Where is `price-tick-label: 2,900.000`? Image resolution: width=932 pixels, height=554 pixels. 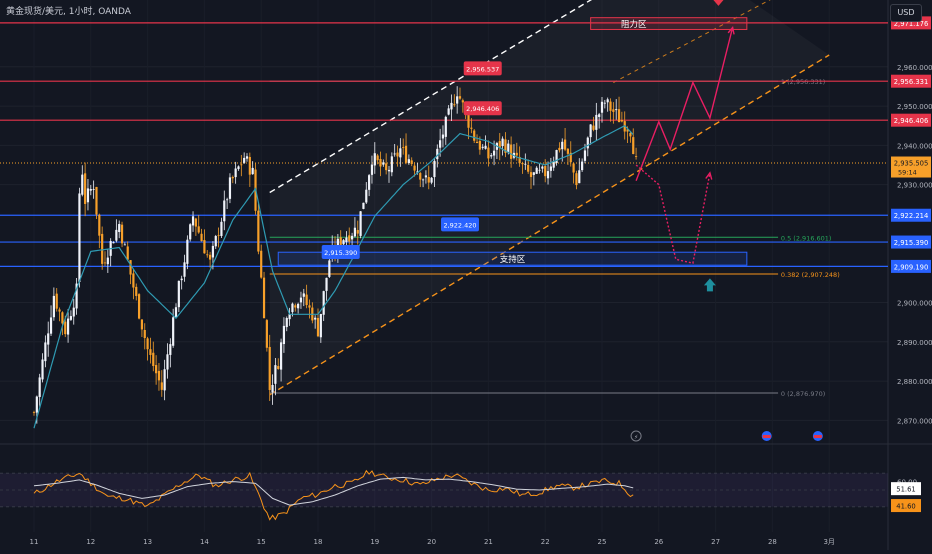 price-tick-label: 2,900.000 is located at coordinates (914, 304).